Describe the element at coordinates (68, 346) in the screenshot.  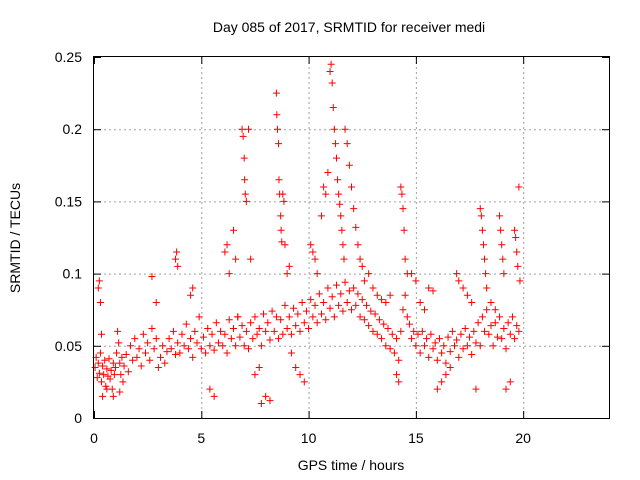
I see `y-tick-label: 0.05` at that location.